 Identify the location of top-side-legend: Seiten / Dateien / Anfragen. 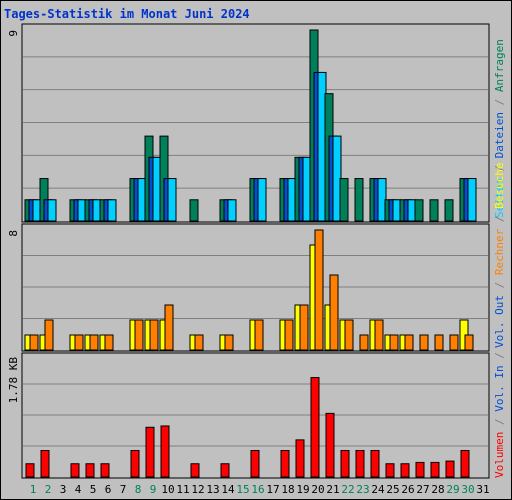
(499, 128).